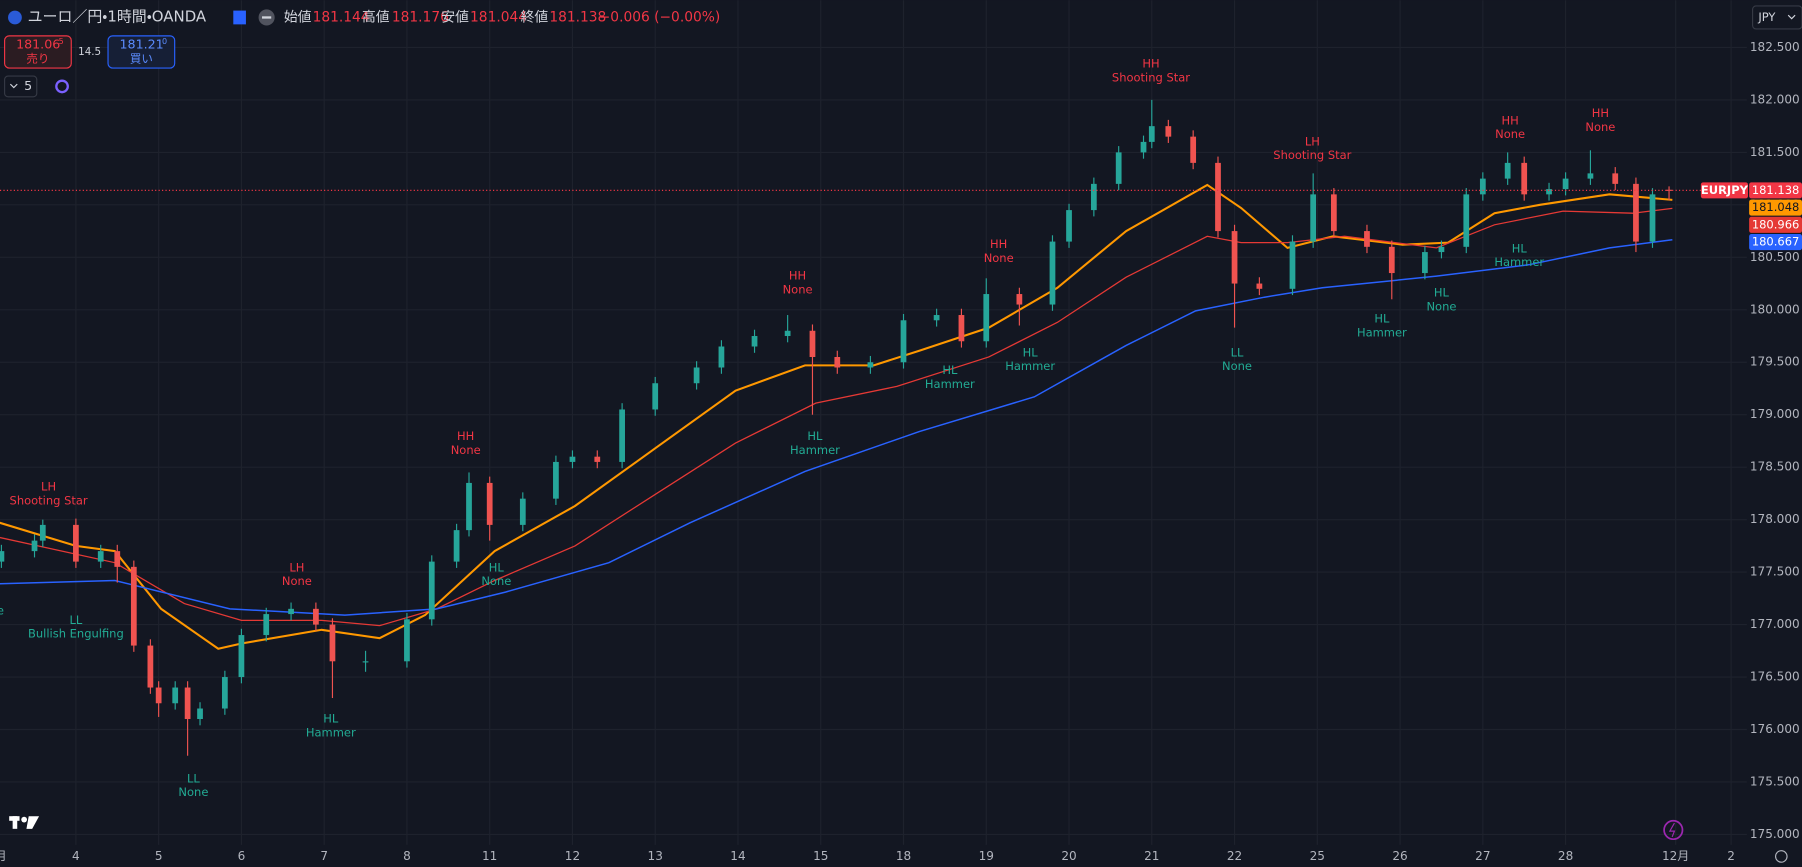  What do you see at coordinates (577, 17) in the screenshot?
I see `close-value: 181.138` at bounding box center [577, 17].